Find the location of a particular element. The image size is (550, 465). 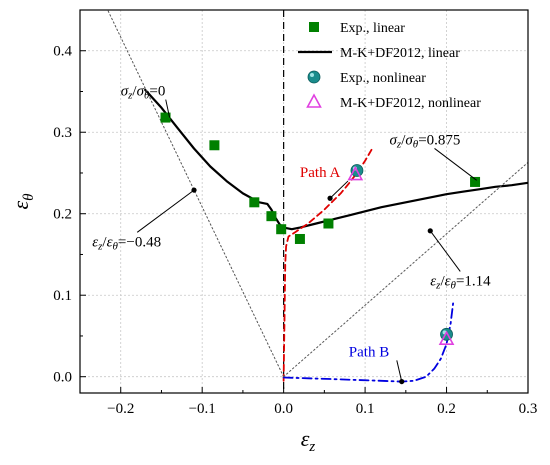

legend-item-exp-nonlinear: Exp., nonlinear is located at coordinates (366, 78).